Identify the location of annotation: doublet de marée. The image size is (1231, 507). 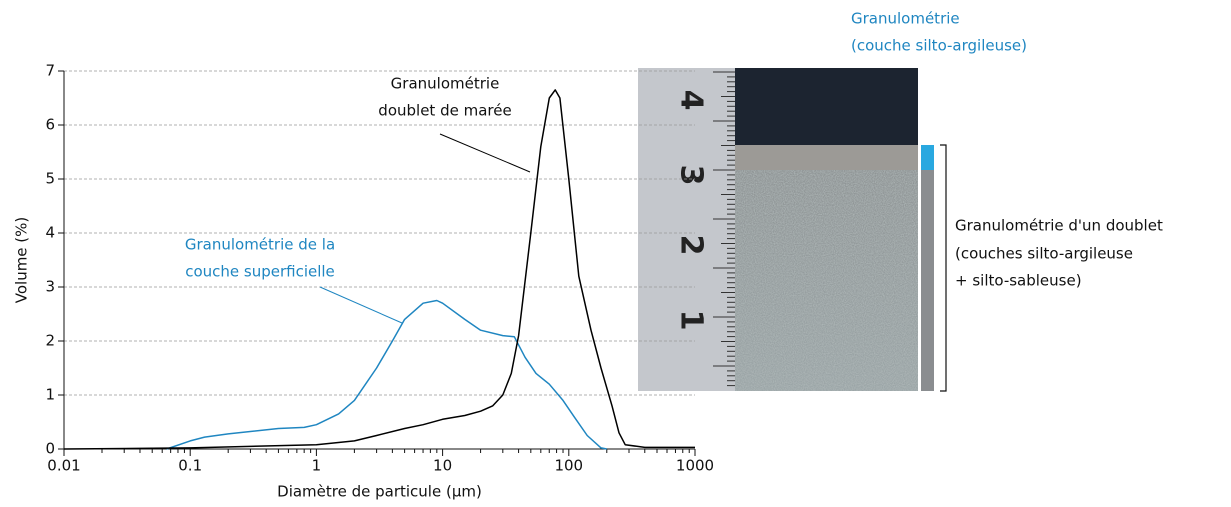
(444, 111).